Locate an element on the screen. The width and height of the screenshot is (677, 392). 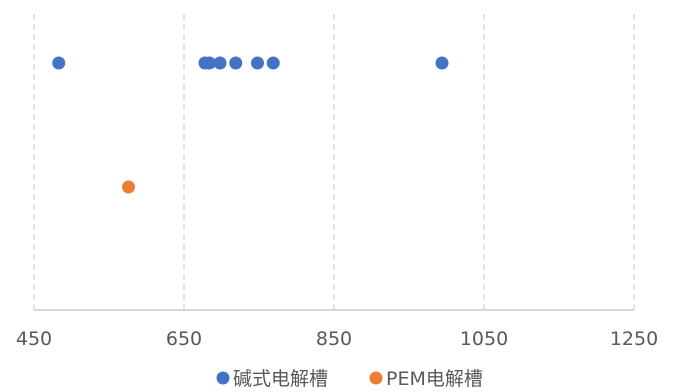
legend-label-1: PEM电解槽 is located at coordinates (434, 379).